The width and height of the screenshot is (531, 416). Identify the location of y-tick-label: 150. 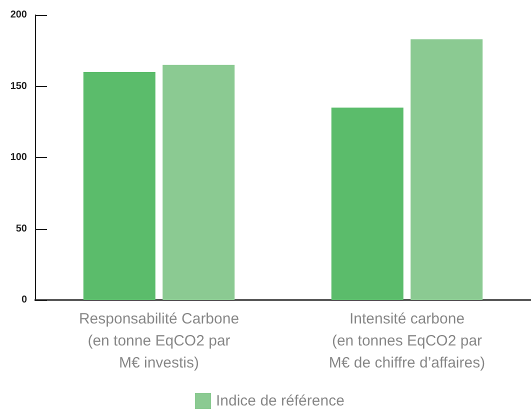
(19, 86).